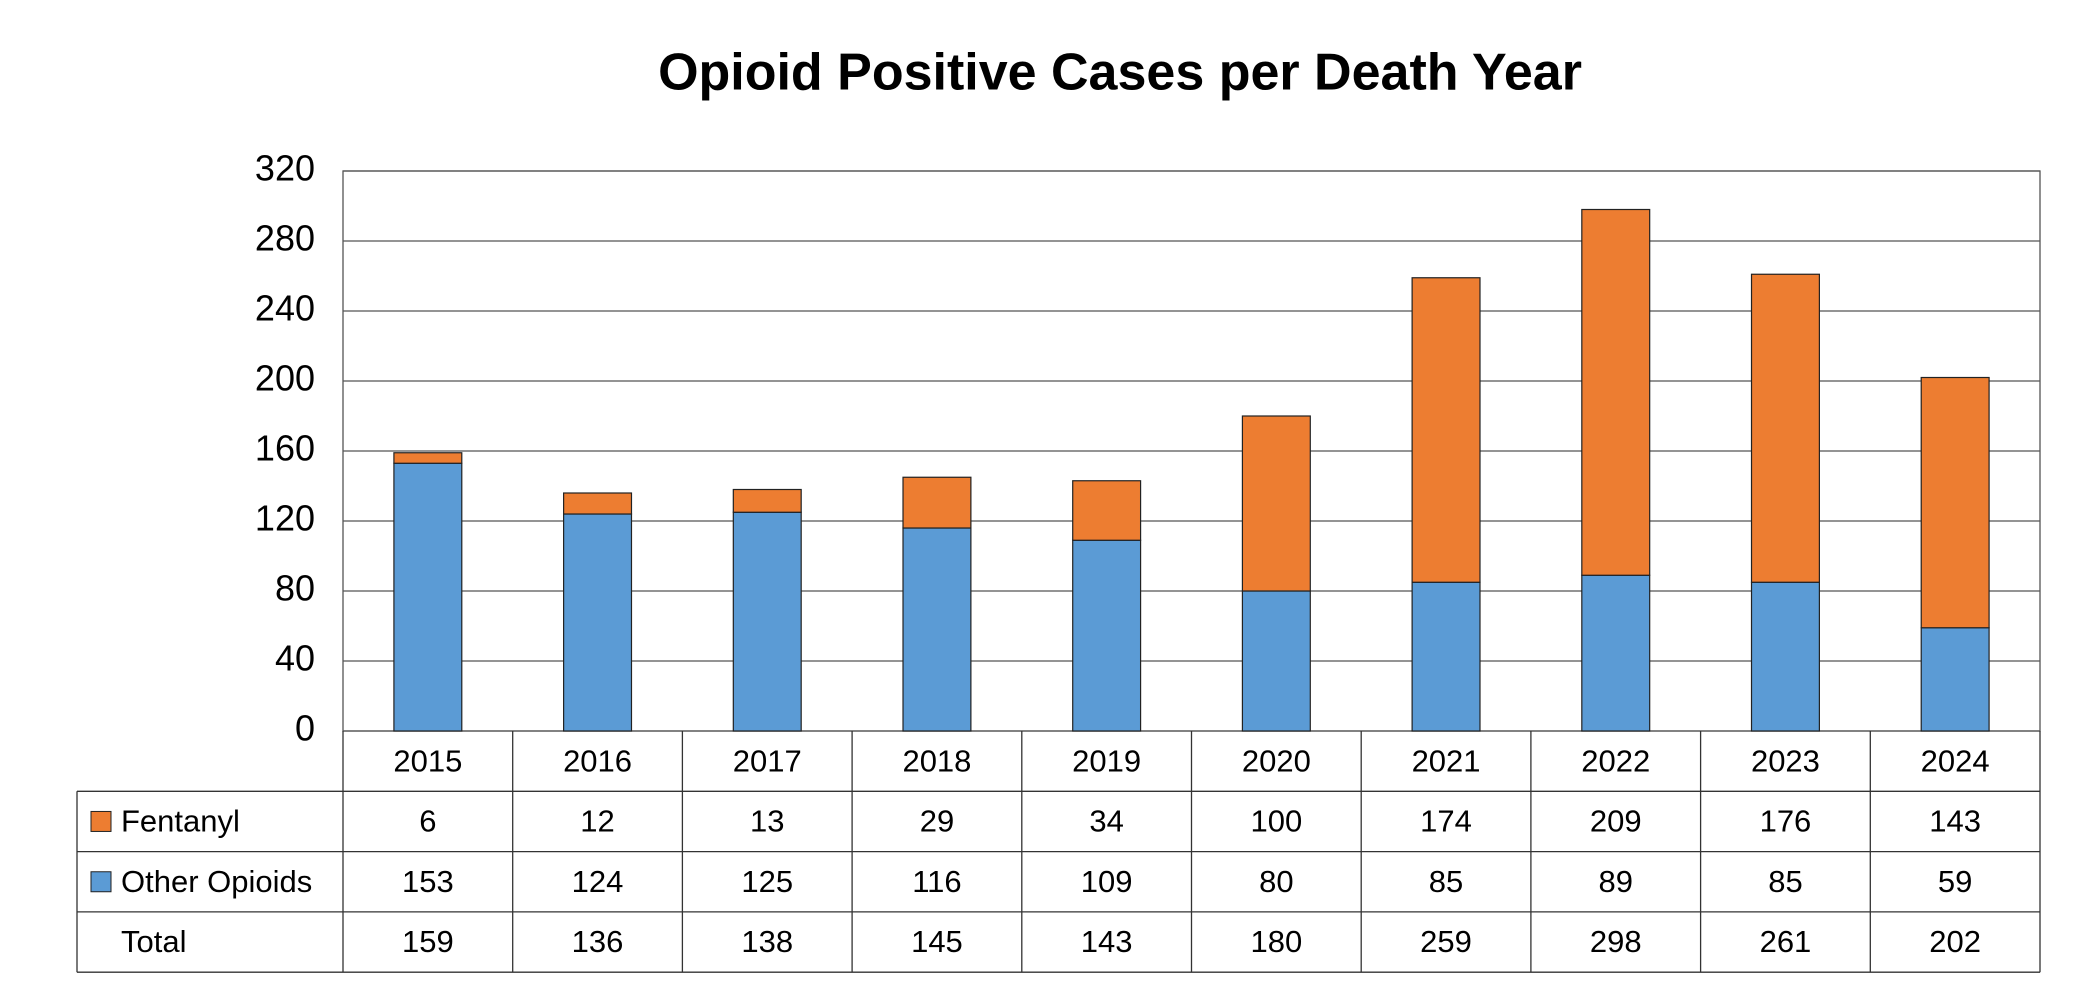  I want to click on table-cell: 124, so click(598, 881).